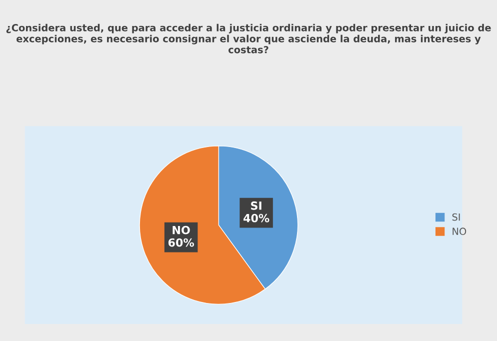 The image size is (497, 341). What do you see at coordinates (181, 242) in the screenshot?
I see `data-label: 60%` at bounding box center [181, 242].